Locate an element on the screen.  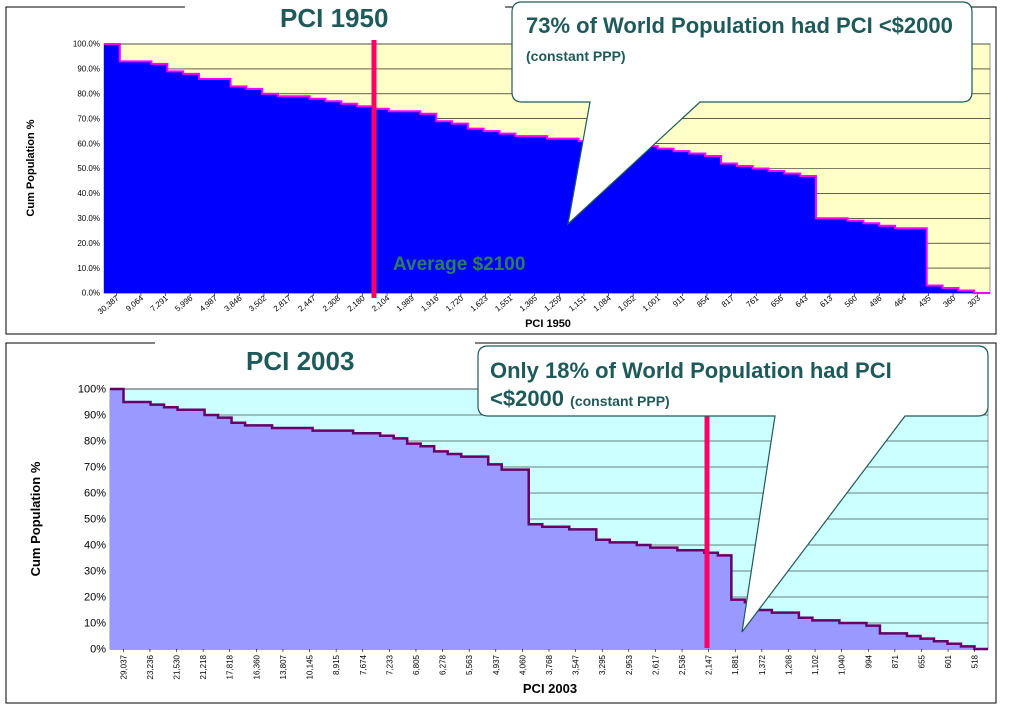
x-tick-label: 17,818 is located at coordinates (230, 666).